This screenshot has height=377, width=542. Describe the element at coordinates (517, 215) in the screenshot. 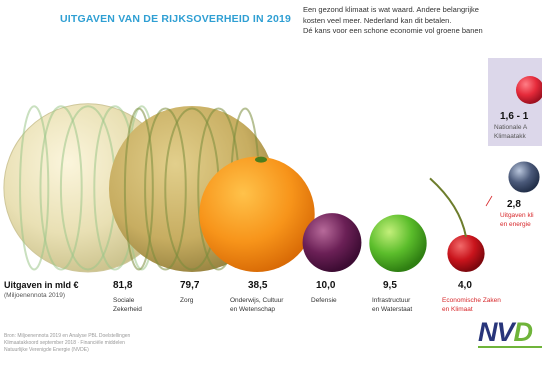

I see `category-line: Uitgaven kli` at that location.